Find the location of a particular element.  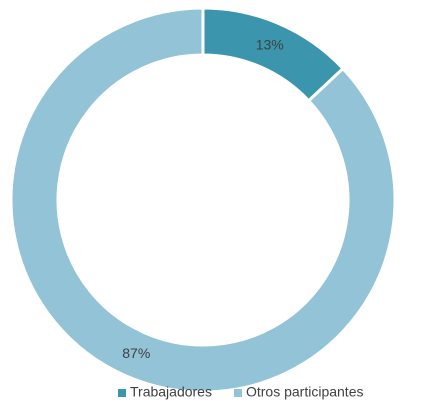

data-label: 87% is located at coordinates (136, 353).